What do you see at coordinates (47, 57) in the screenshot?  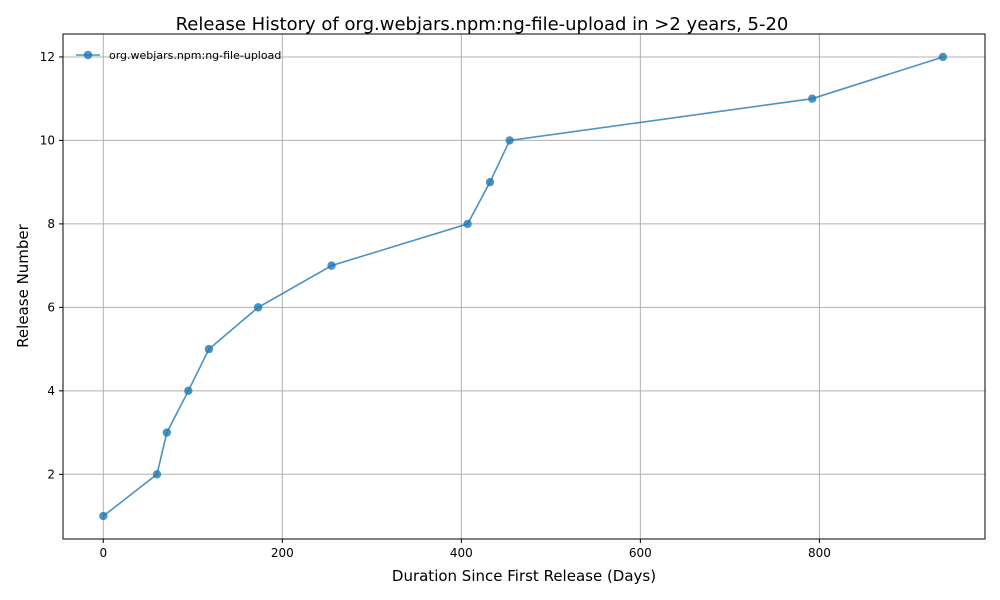 I see `y-tick-label: 12` at bounding box center [47, 57].